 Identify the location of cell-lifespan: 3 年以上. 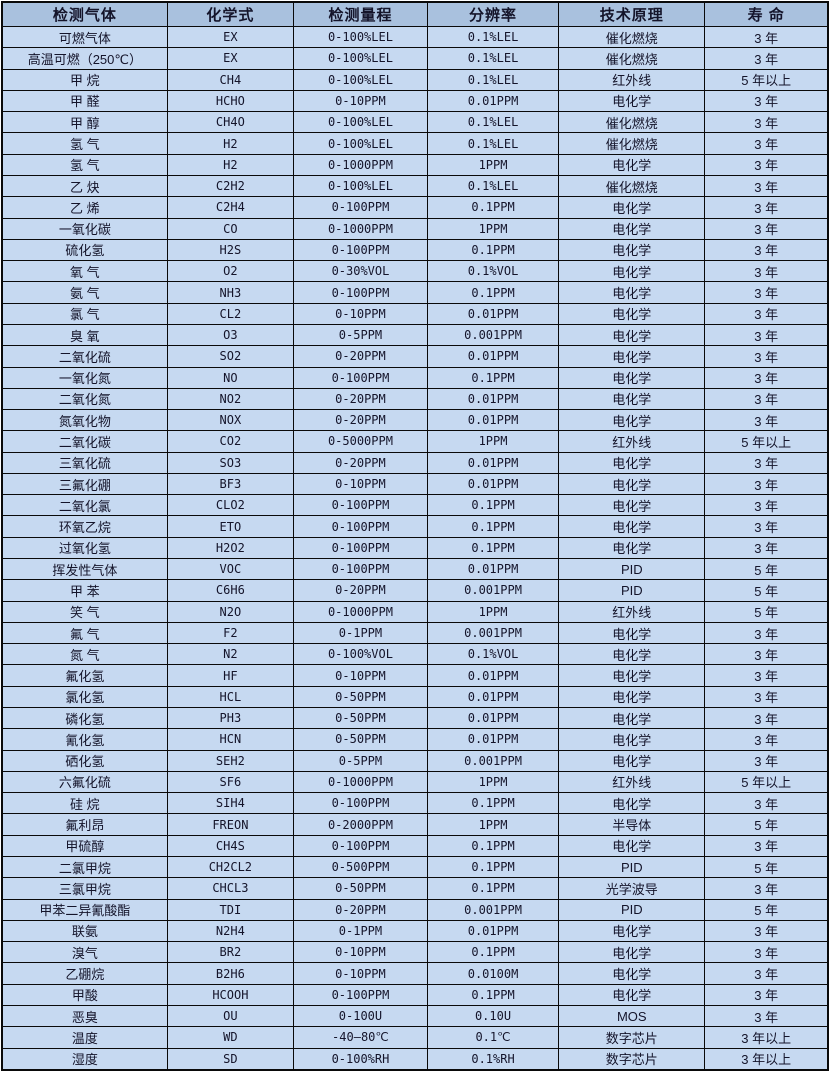
(766, 1037).